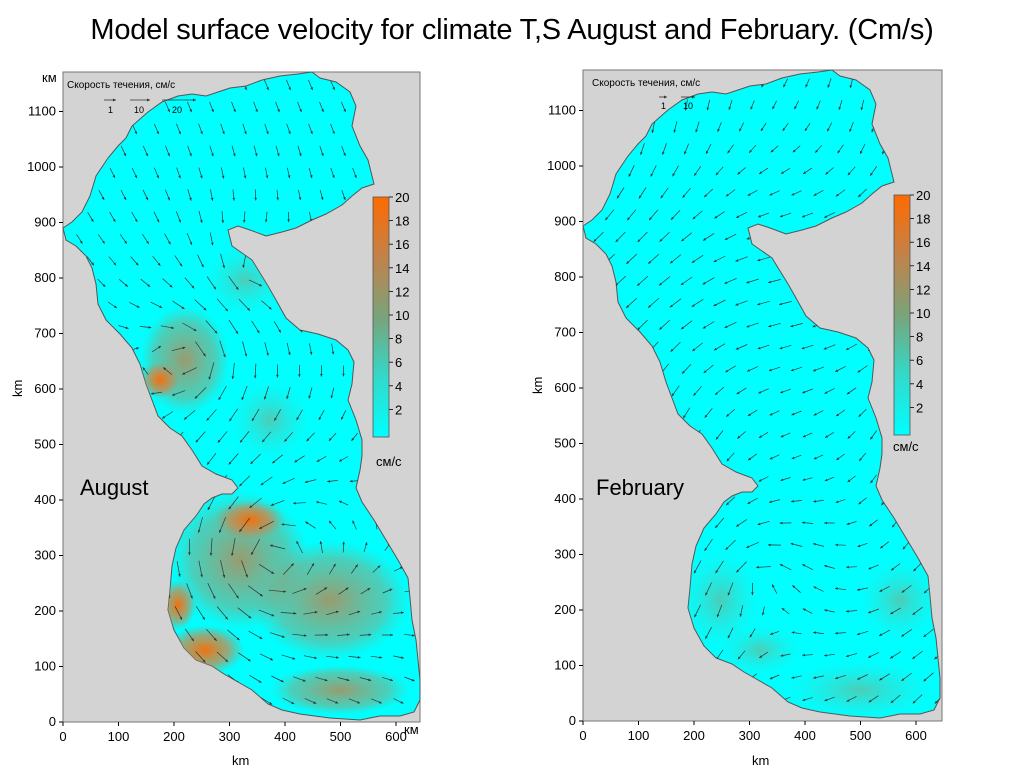  What do you see at coordinates (230, 736) in the screenshot?
I see `x-tick-label: 300` at bounding box center [230, 736].